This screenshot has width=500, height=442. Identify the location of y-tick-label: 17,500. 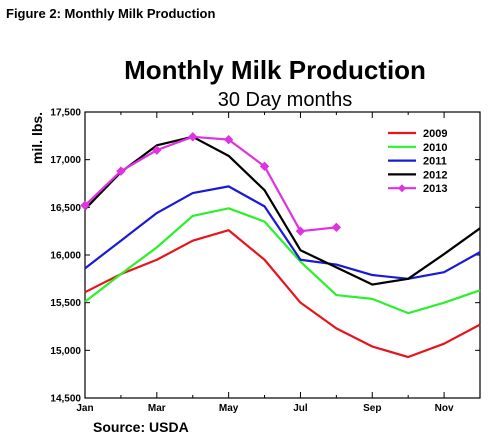
(65, 113).